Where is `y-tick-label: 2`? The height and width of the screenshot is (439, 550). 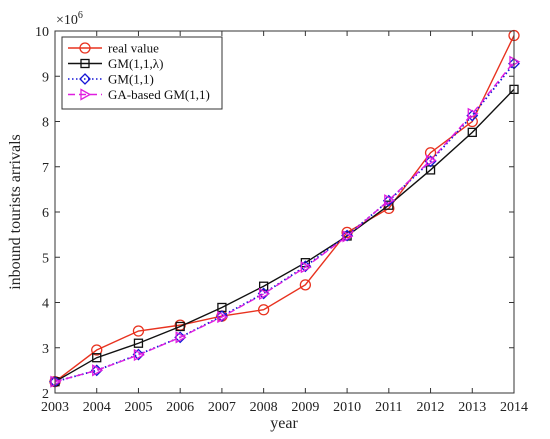 y-tick-label: 2 is located at coordinates (45, 394).